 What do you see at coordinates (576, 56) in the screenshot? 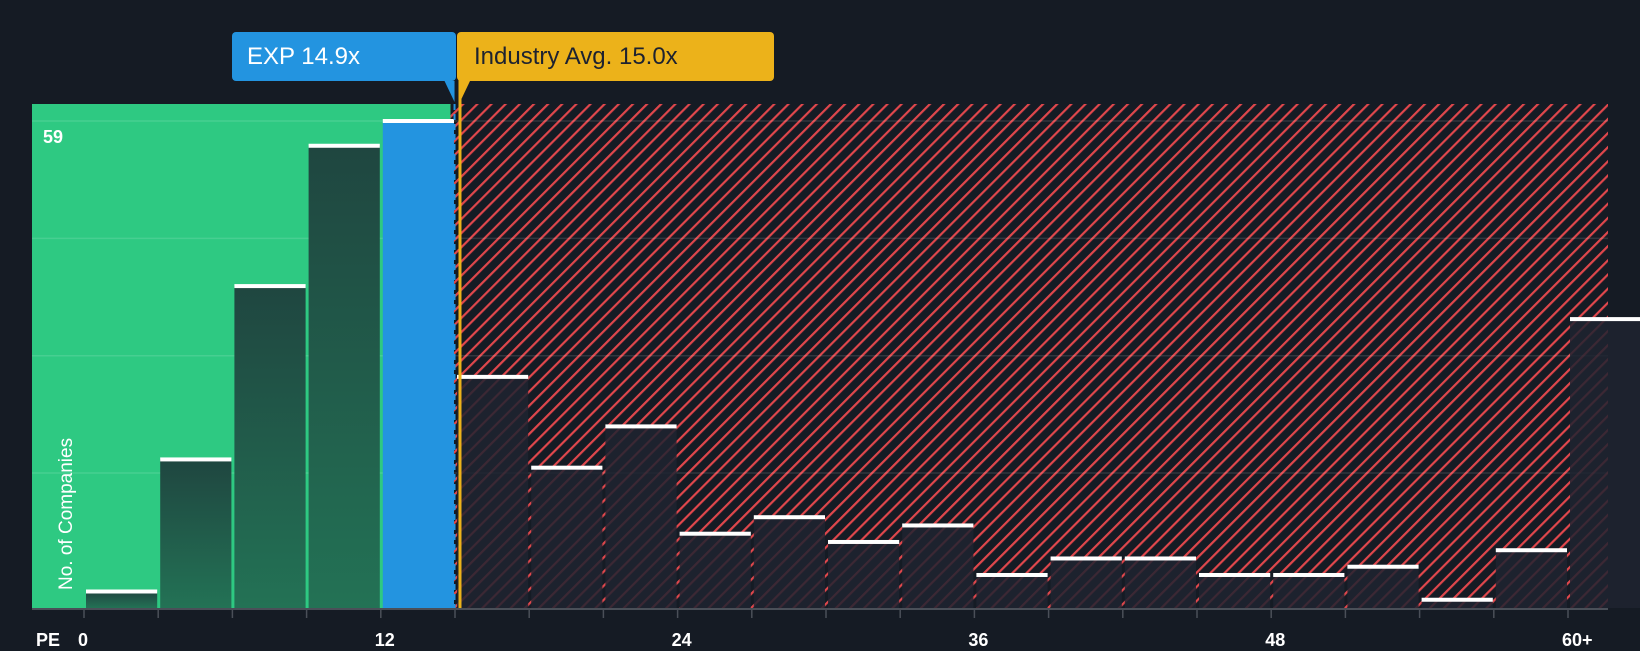
I see `industry-avg-label: Industry Avg. 15.0x` at bounding box center [576, 56].